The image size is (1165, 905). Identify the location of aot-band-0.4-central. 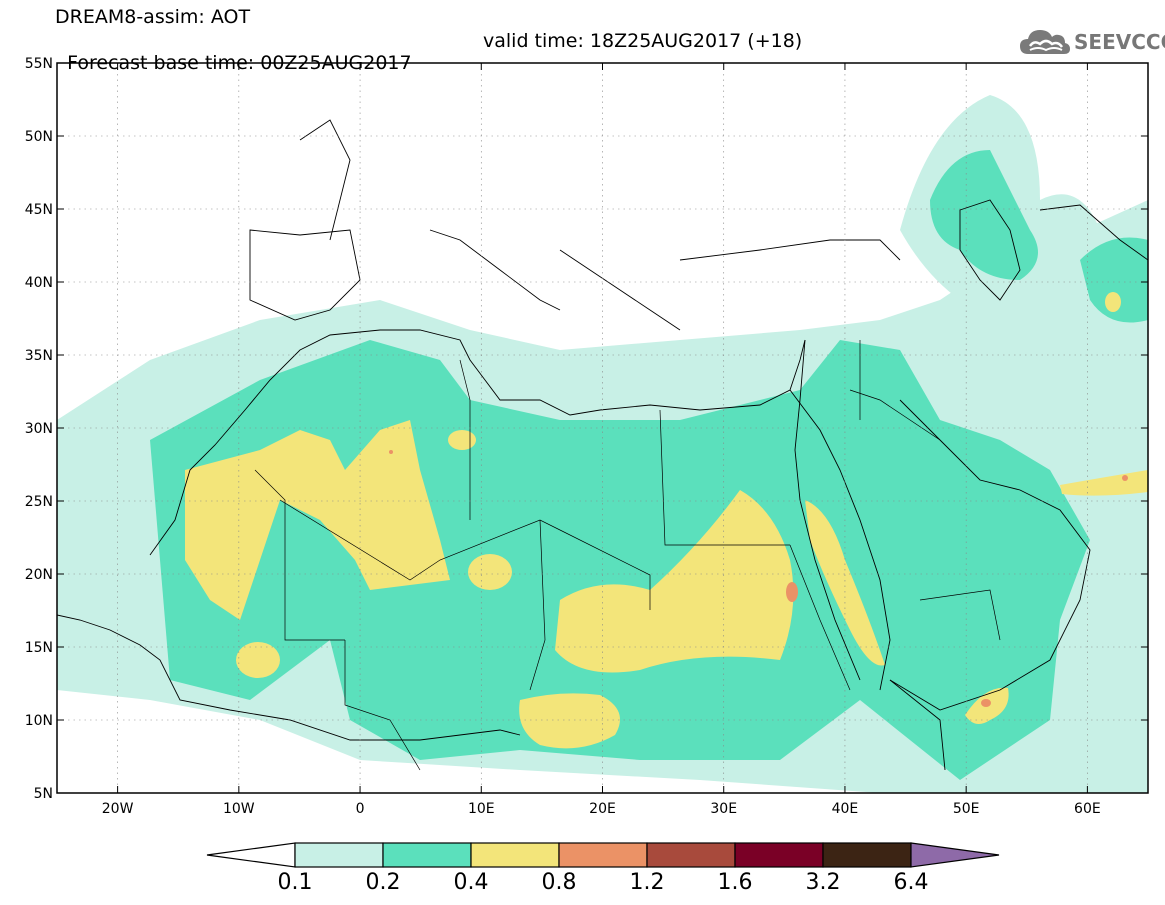
(674, 581).